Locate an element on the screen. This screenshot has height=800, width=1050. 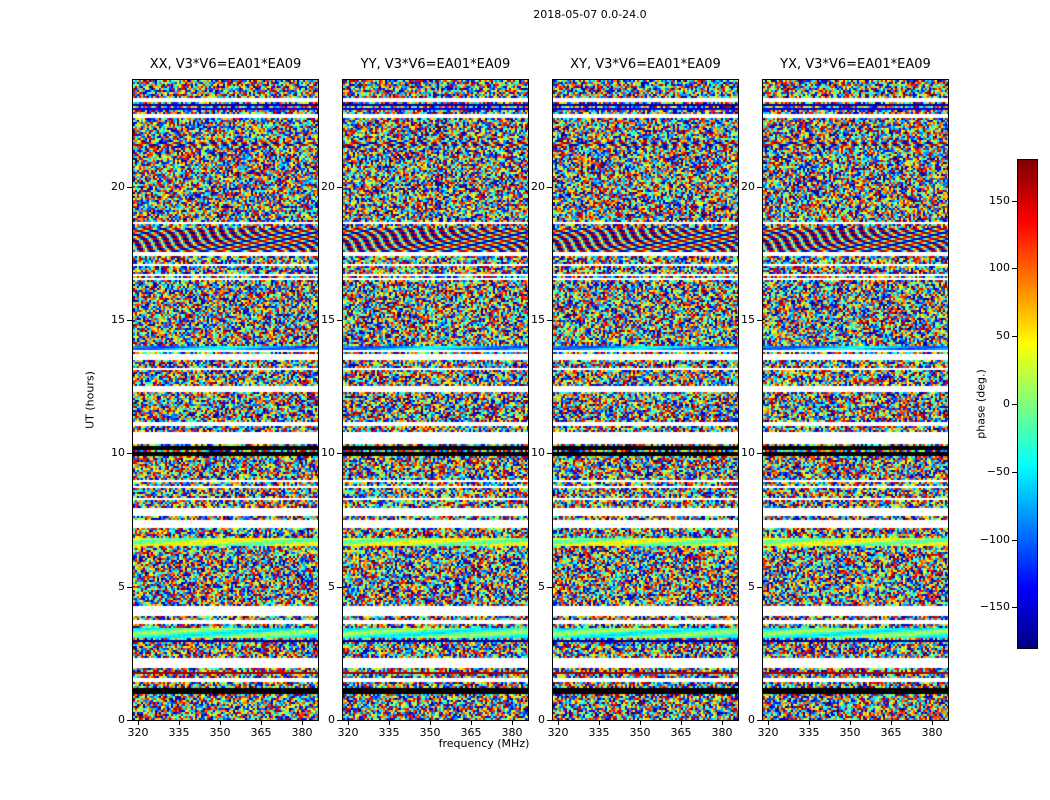
colorbar-tick-label: −150 is located at coordinates (994, 606).